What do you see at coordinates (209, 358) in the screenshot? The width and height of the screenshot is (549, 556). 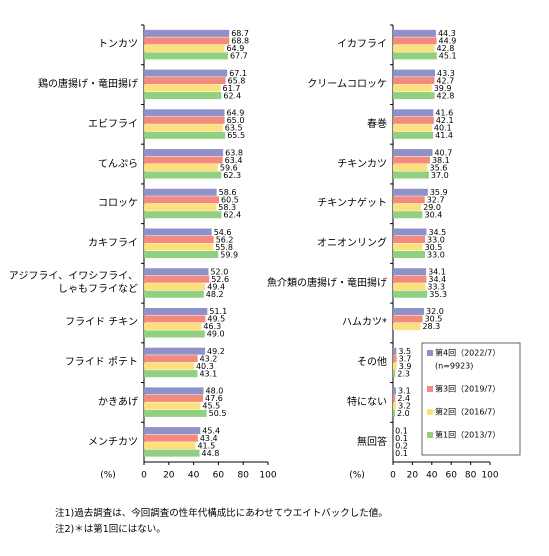 I see `value-label: 43.2` at bounding box center [209, 358].